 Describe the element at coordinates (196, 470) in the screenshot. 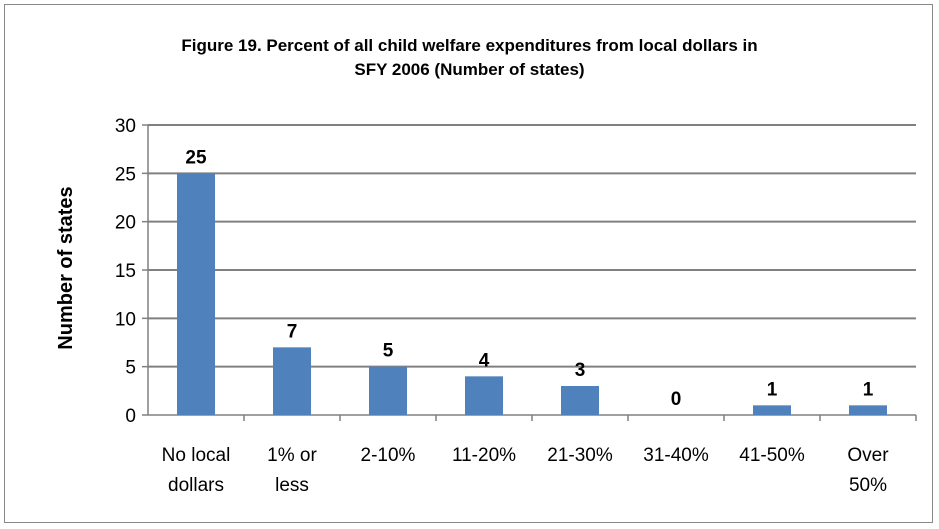

I see `x-tick-label: No local dollars` at that location.